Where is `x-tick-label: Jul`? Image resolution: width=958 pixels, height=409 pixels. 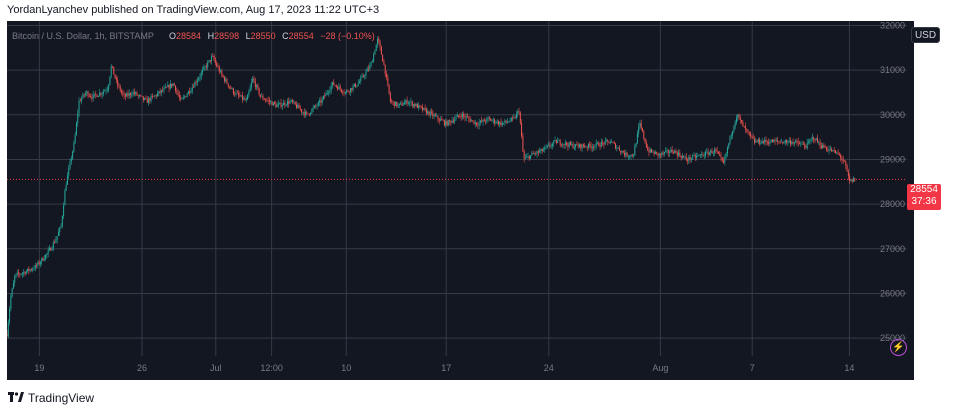 x-tick-label: Jul is located at coordinates (216, 368).